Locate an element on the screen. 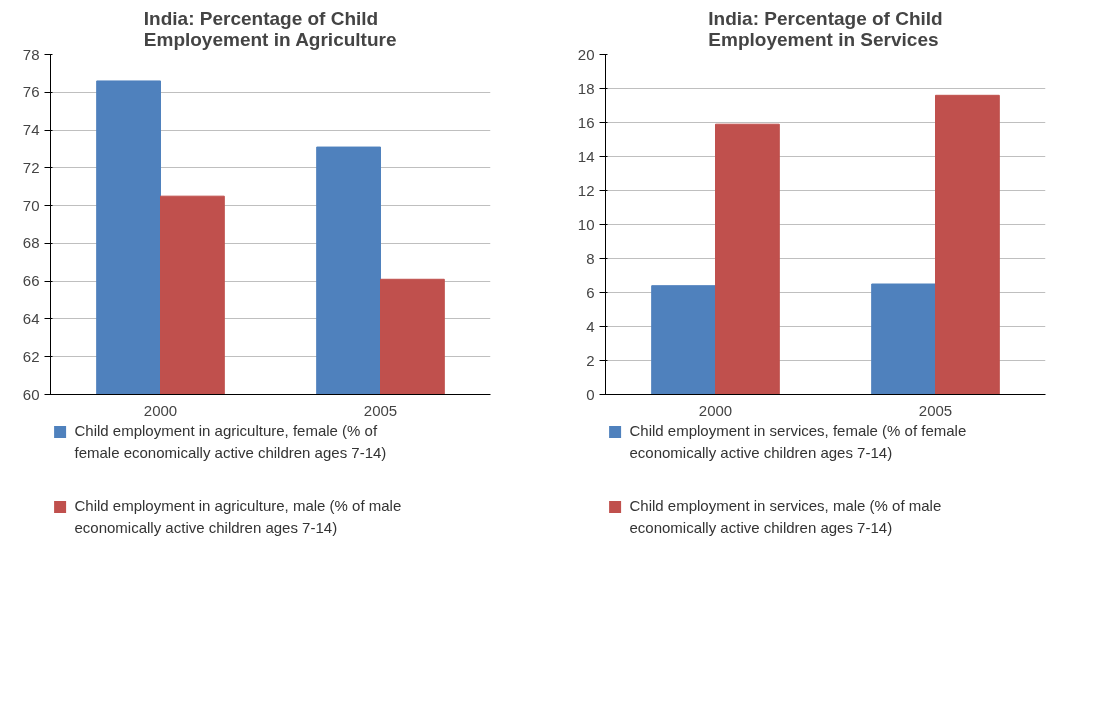  legend-label: Child employment in agriculture, male (% of male economically active children ages 7-14) is located at coordinates (238, 516).